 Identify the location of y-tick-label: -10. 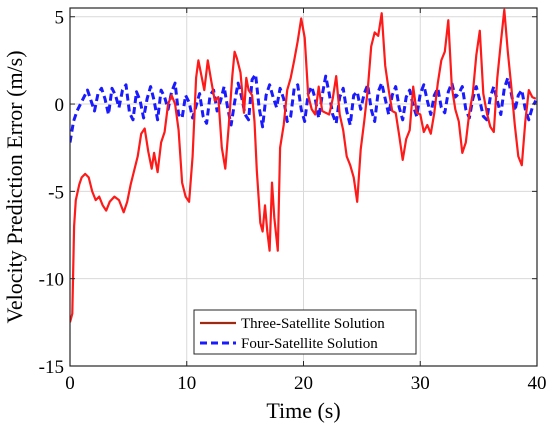
(51, 280).